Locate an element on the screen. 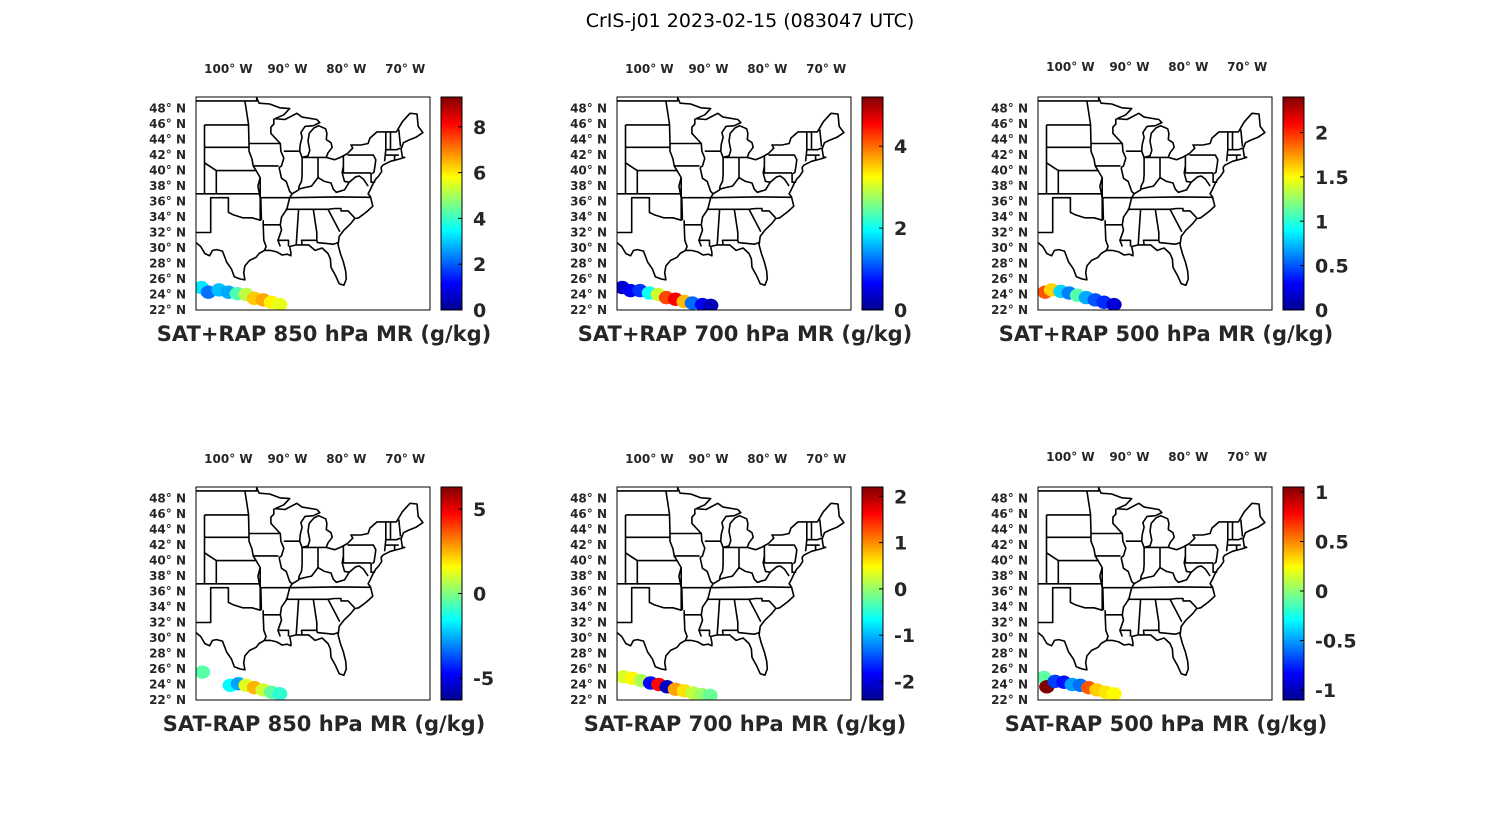  colorbar-tick-label: 8 is located at coordinates (479, 128).